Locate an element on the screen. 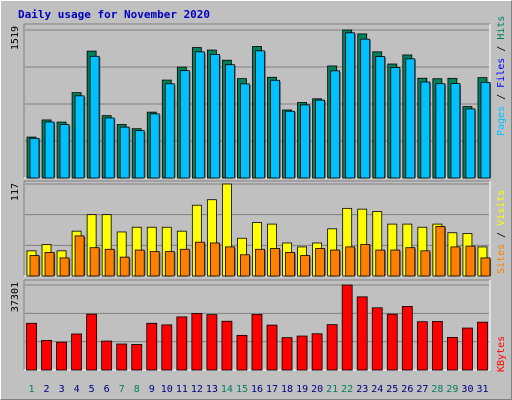 This screenshot has width=512, height=400. y-max-label: 1519 is located at coordinates (15, 38).